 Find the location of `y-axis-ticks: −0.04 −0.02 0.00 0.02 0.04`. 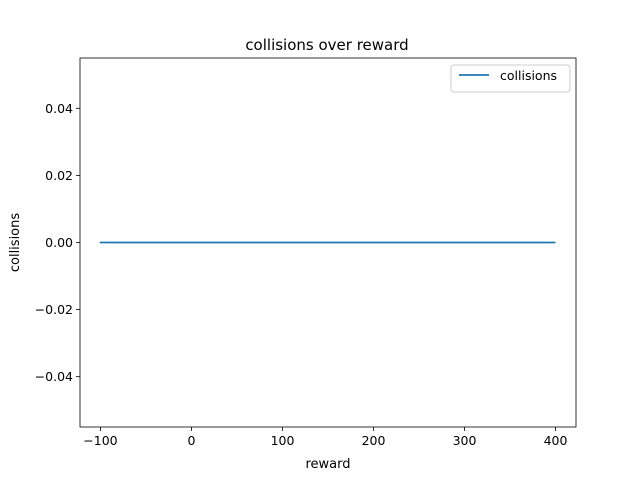

y-axis-ticks: −0.04 −0.02 0.00 0.02 0.04 is located at coordinates (57, 242).